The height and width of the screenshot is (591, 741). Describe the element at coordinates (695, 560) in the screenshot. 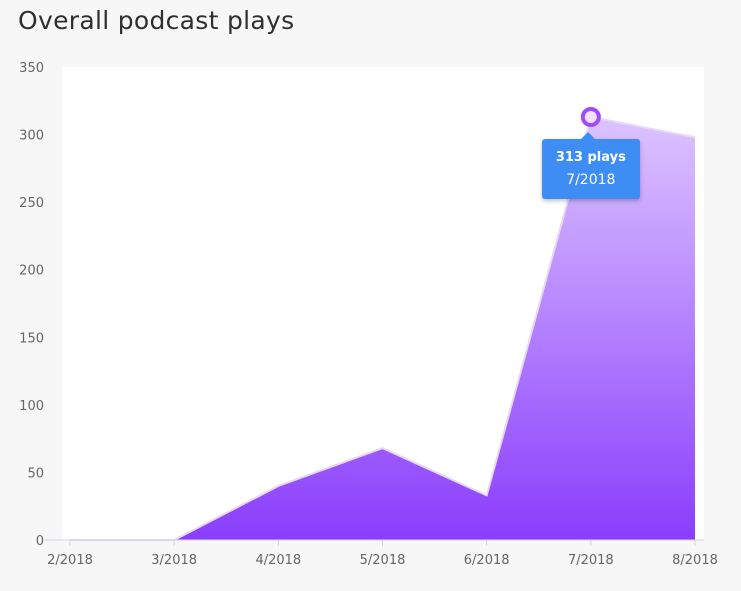

I see `x-tick-label: 8/2018` at that location.